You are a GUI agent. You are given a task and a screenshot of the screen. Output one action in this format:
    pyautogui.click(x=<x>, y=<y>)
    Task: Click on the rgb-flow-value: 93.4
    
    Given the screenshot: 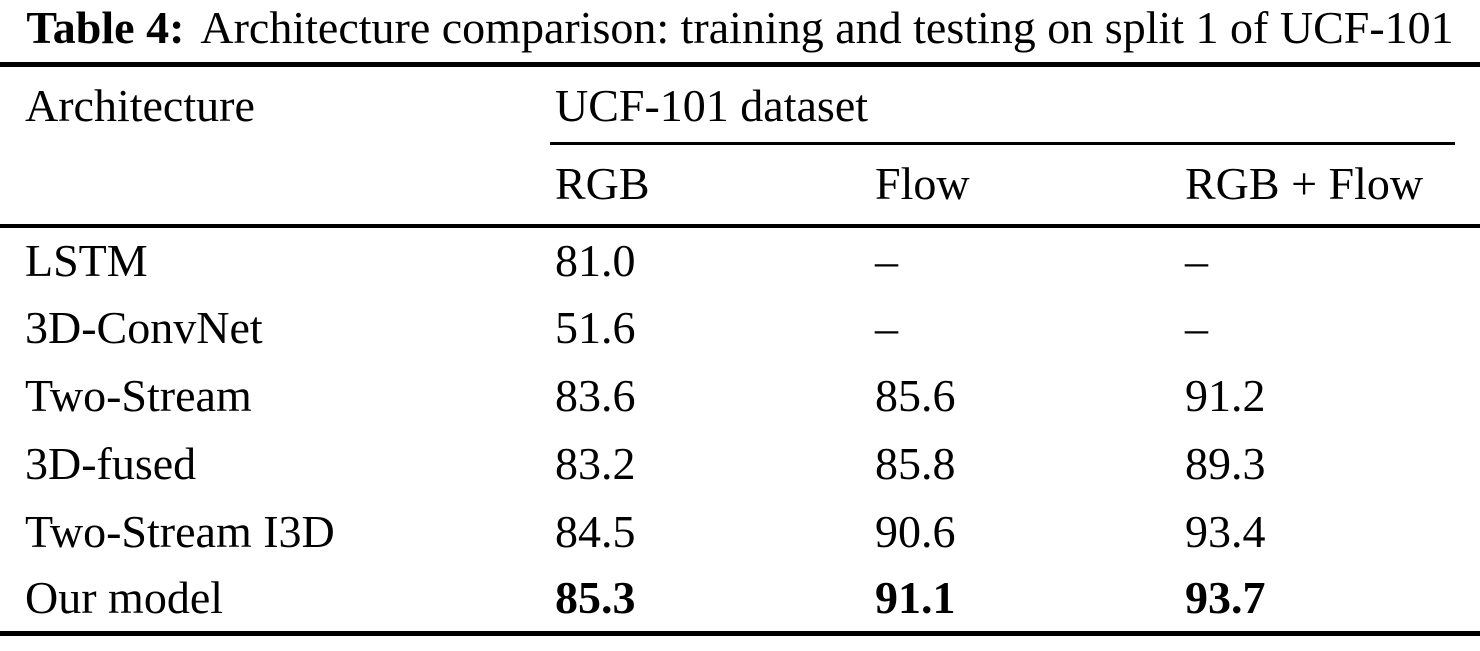 What is the action you would take?
    pyautogui.click(x=1225, y=531)
    